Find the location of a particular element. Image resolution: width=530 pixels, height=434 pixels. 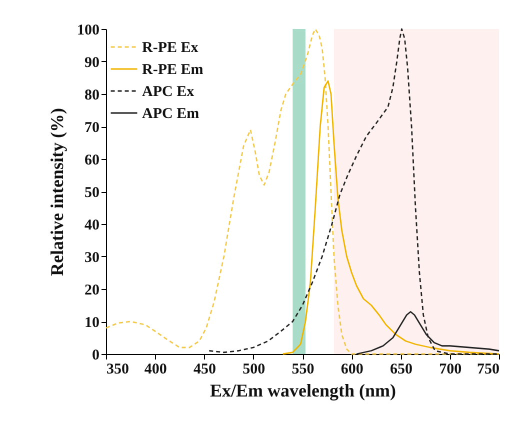

legend-label: R-PE Ex is located at coordinates (170, 48).